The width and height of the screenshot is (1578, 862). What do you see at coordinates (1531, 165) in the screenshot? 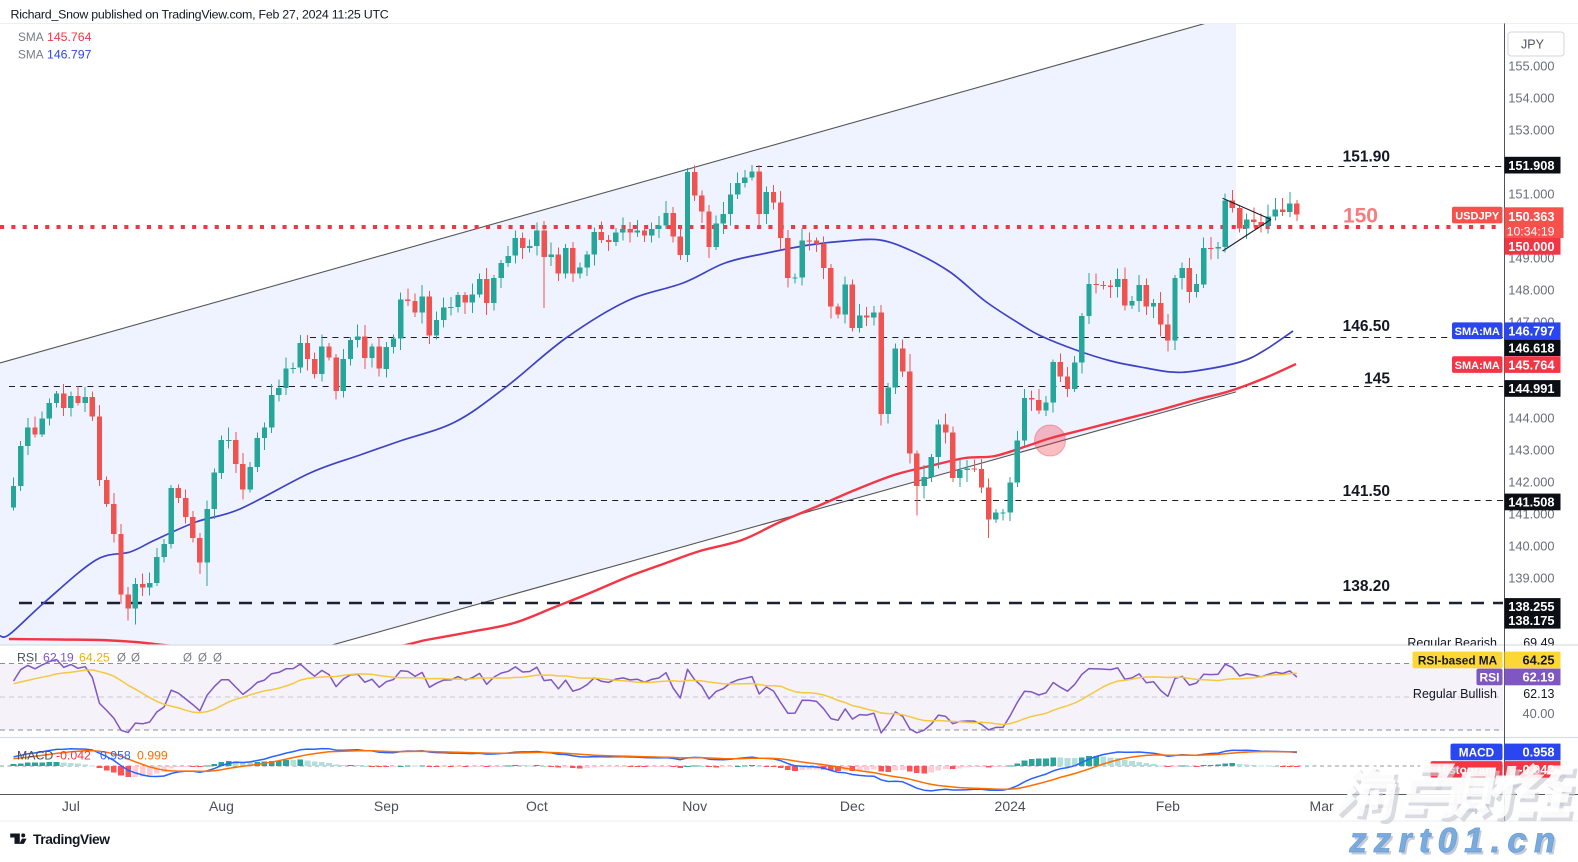
I see `svg-text: 151.908` at bounding box center [1531, 165].